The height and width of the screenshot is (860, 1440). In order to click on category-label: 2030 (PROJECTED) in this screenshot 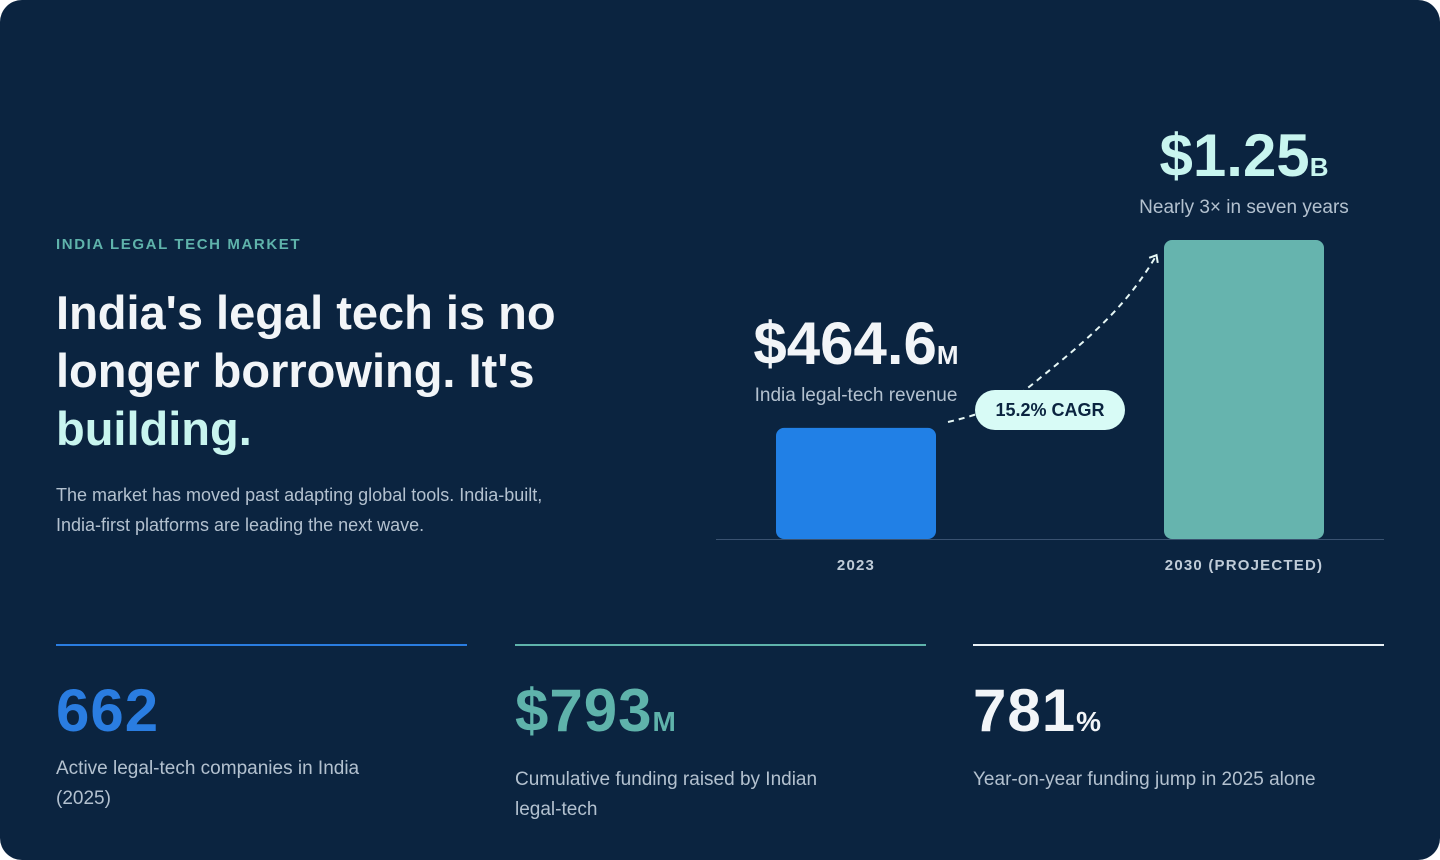, I will do `click(1244, 565)`.